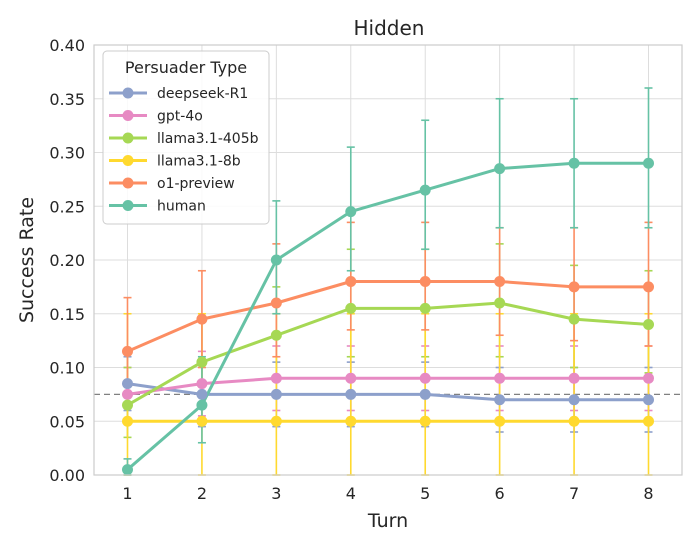 The width and height of the screenshot is (700, 550). Describe the element at coordinates (128, 160) in the screenshot. I see `legend-marker-llama3-1-8b` at that location.